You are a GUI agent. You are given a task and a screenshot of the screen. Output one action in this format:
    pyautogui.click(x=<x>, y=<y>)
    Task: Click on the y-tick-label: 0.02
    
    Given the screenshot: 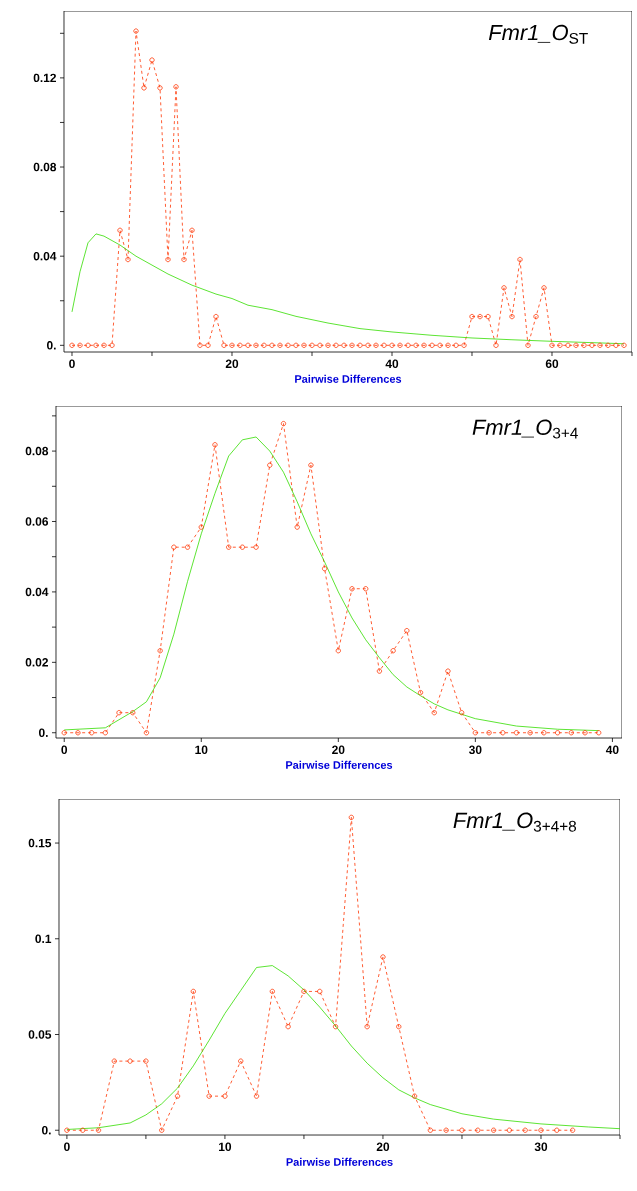 What is the action you would take?
    pyautogui.click(x=36, y=662)
    